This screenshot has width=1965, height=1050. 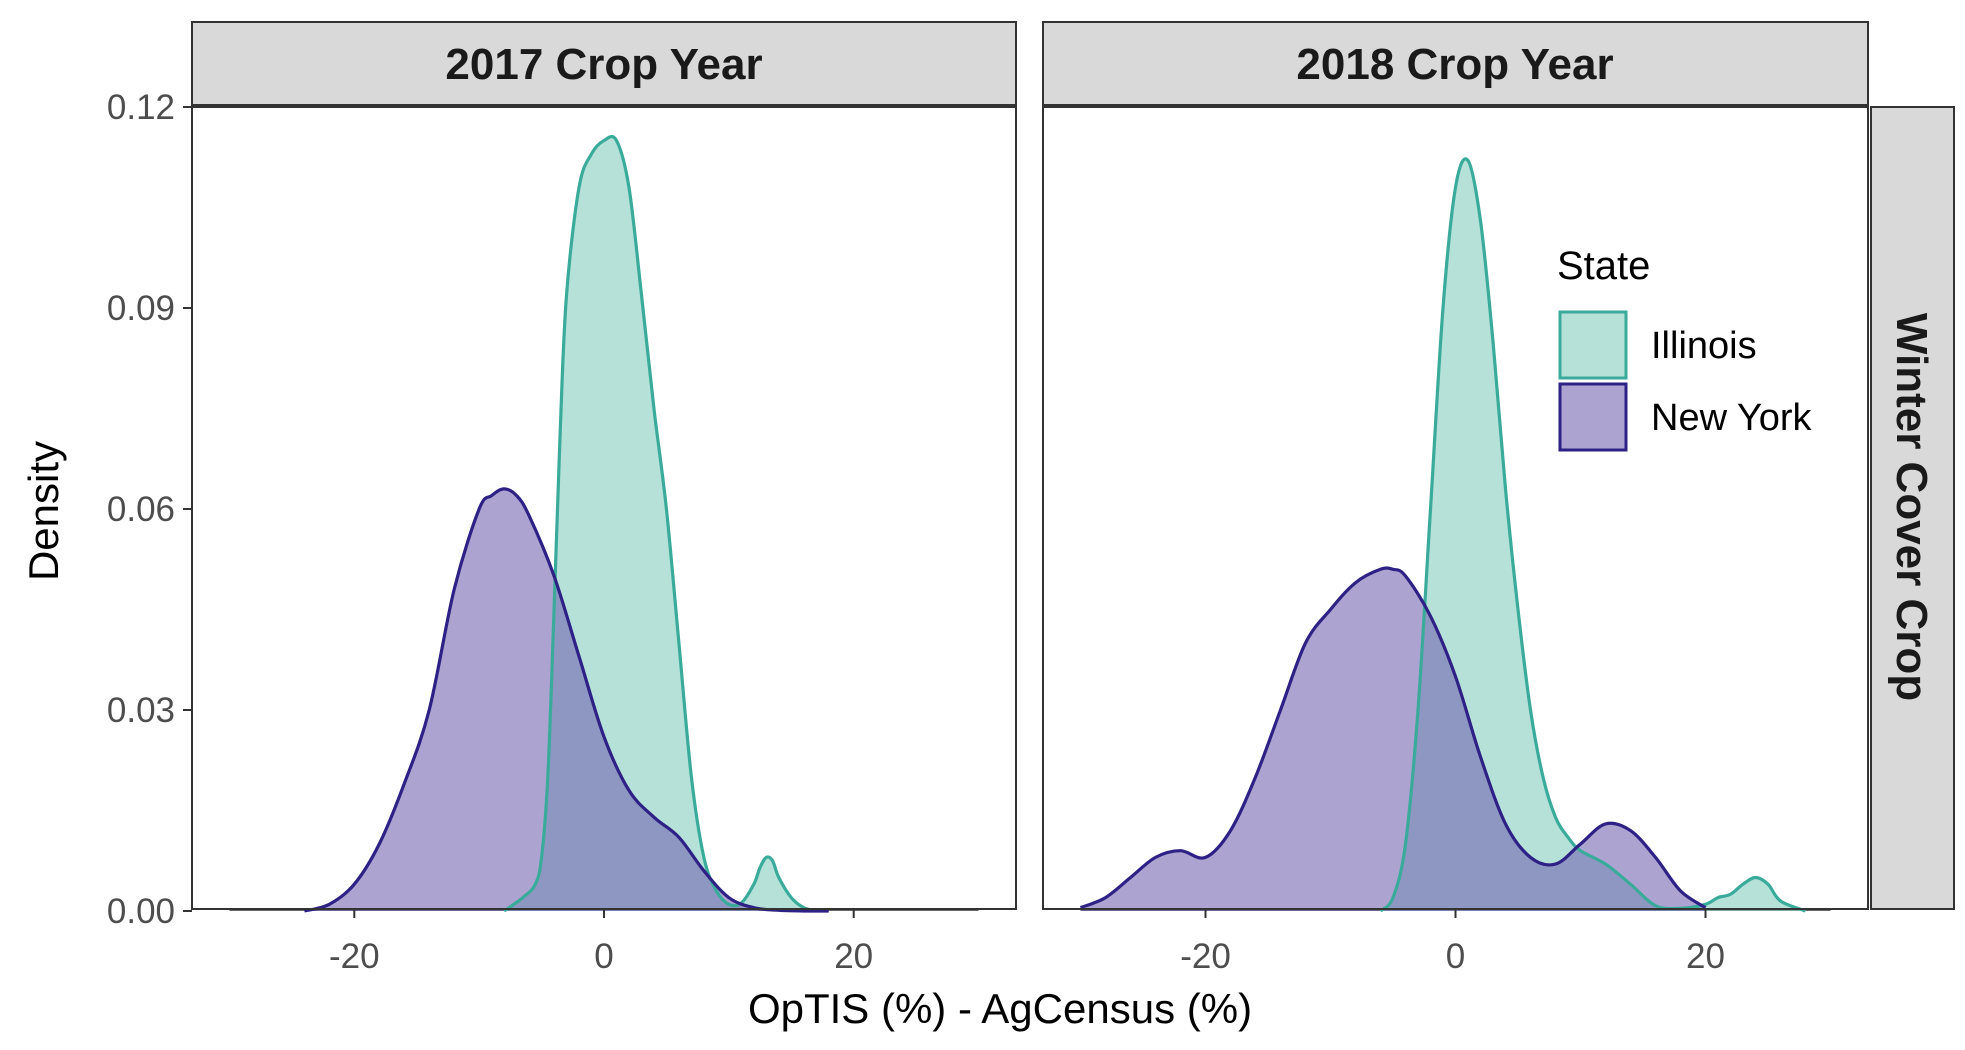 I want to click on x-axis-2017: -20 0 20, so click(x=601, y=942).